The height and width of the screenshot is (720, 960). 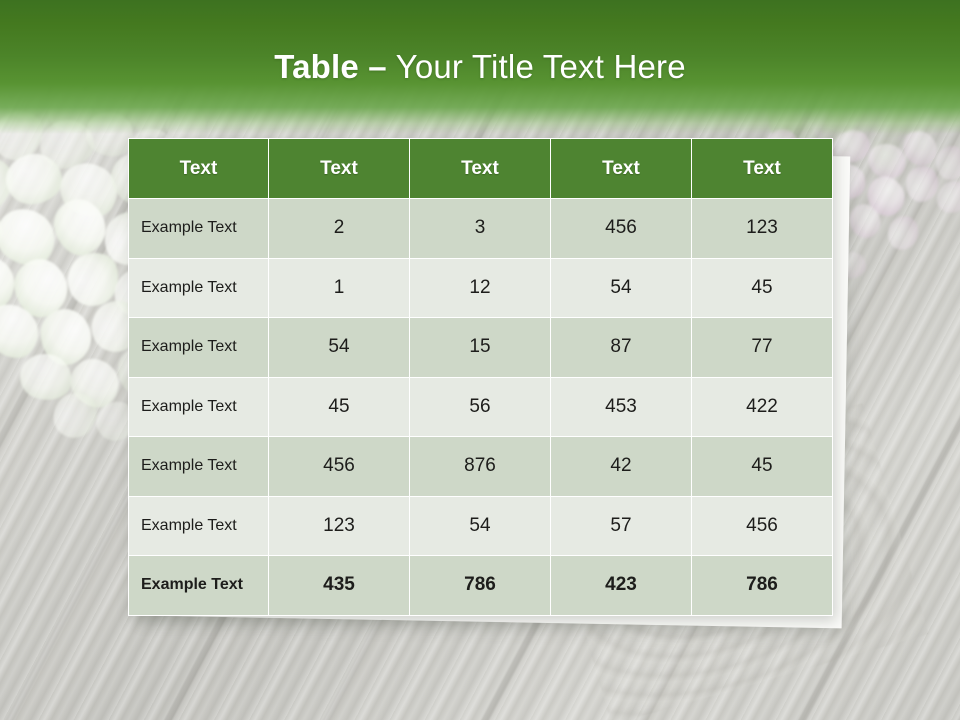 I want to click on table-row: Example Text 2 3 456 123, so click(x=480, y=228).